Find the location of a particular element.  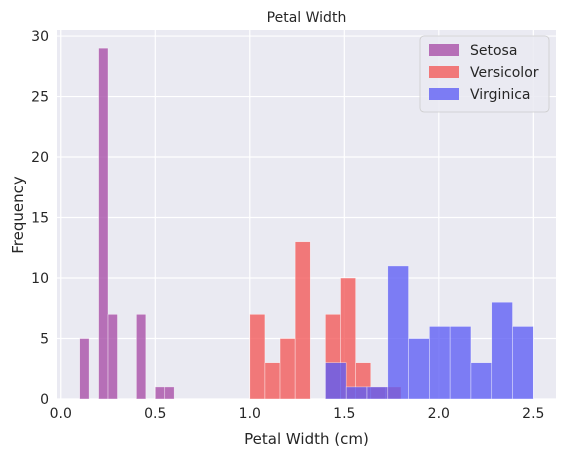

legend-label-virginica: Virginica is located at coordinates (500, 95).